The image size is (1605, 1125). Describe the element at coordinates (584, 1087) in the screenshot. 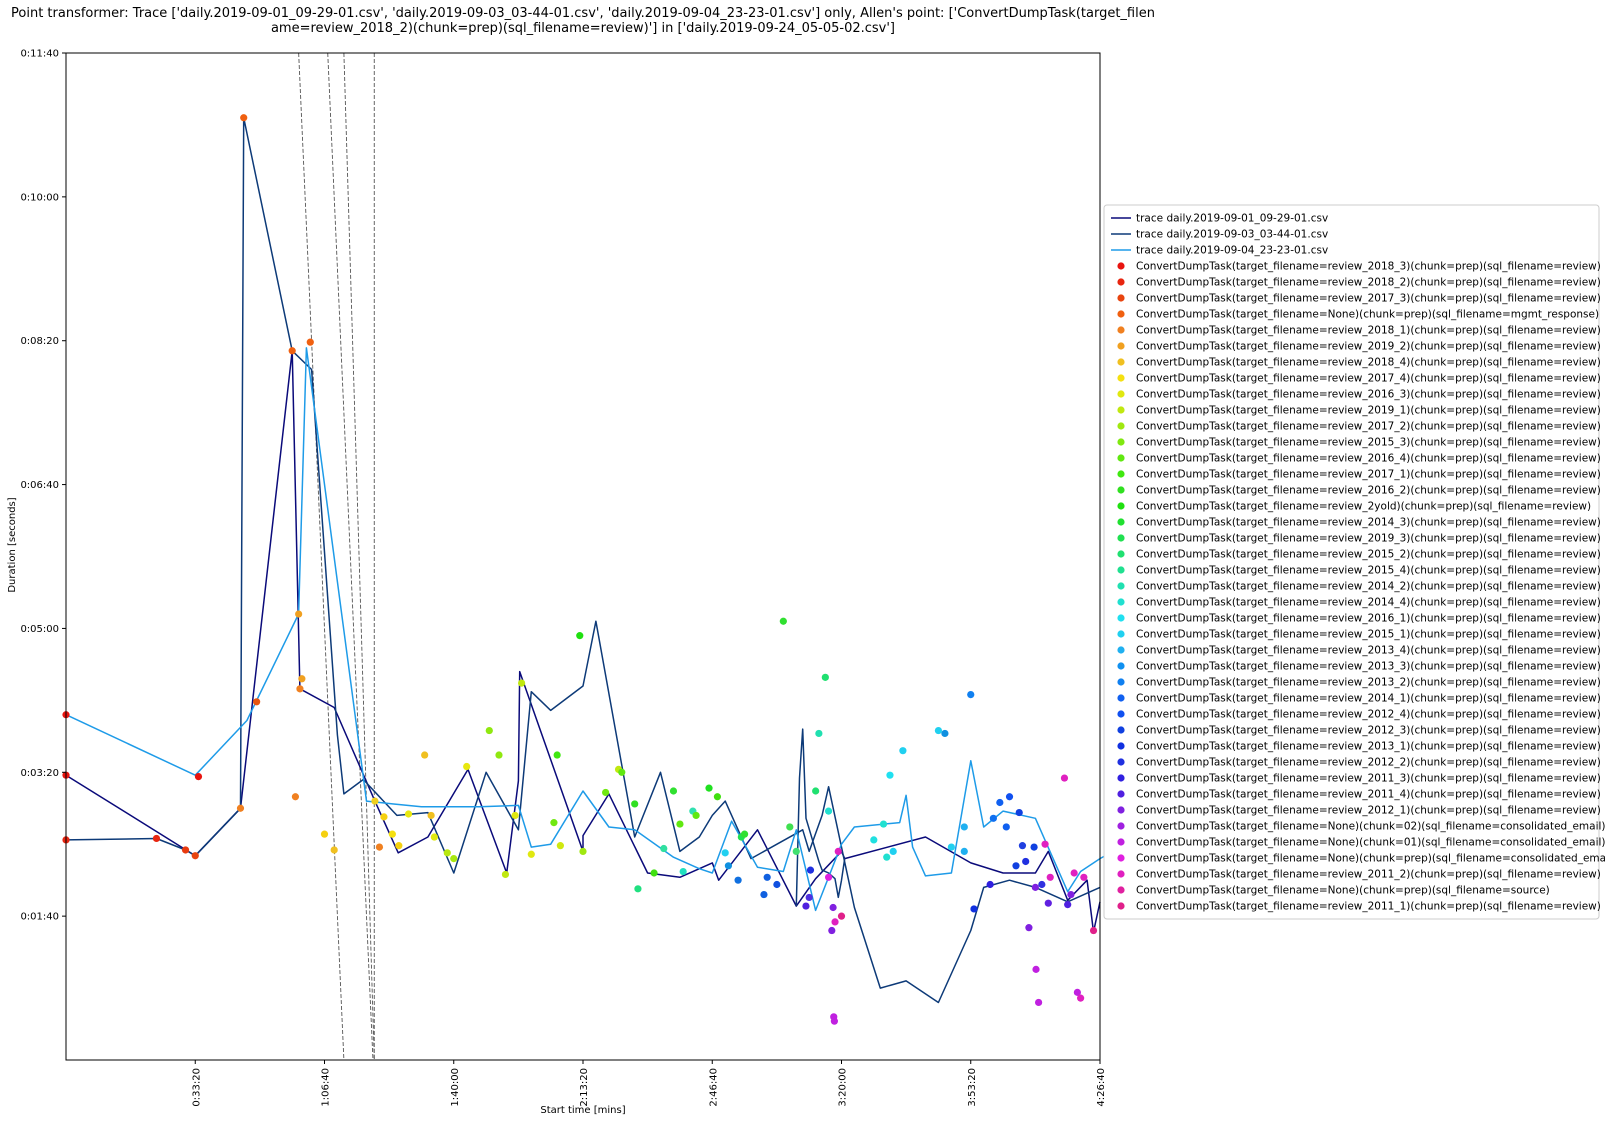

I see `x-tick-label: 2:13:20` at that location.